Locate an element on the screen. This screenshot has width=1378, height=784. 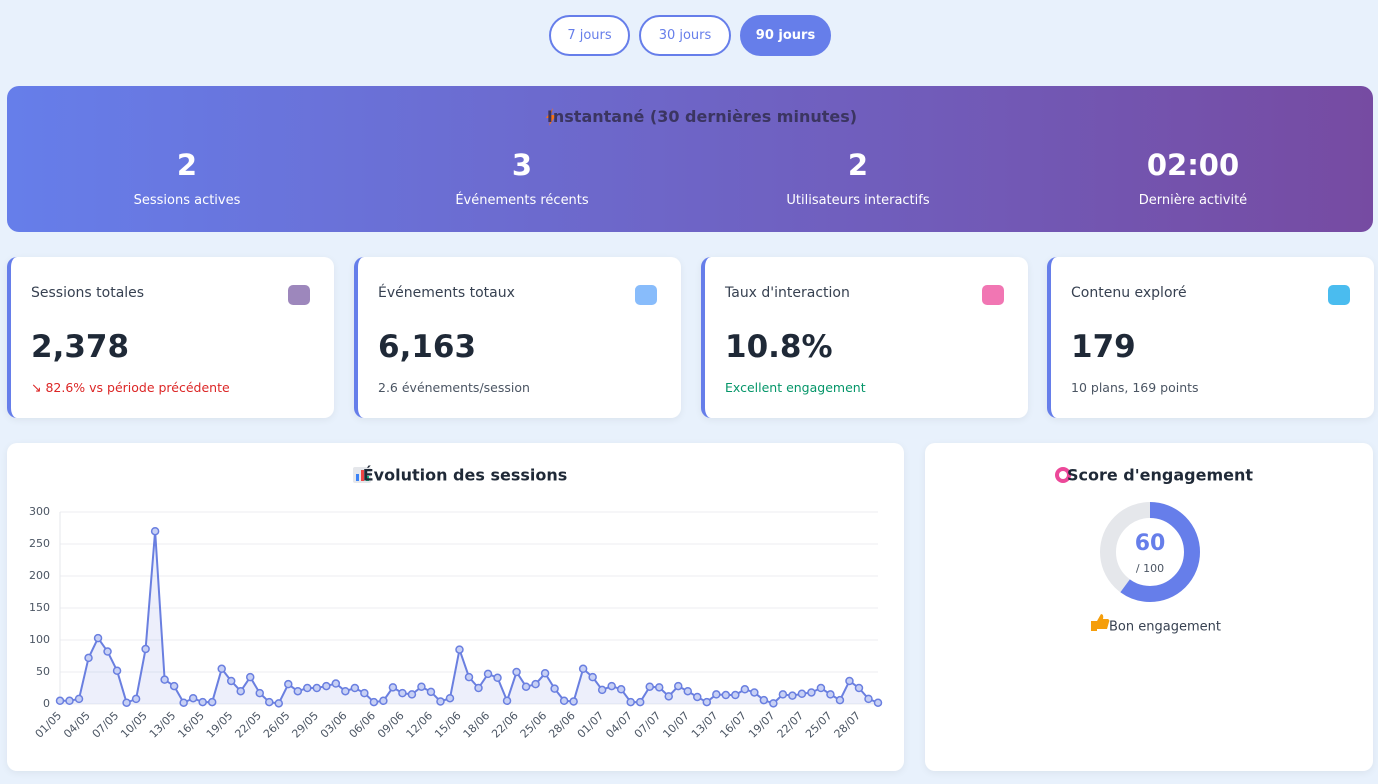
x-tick-label: 10/05 is located at coordinates (134, 725).